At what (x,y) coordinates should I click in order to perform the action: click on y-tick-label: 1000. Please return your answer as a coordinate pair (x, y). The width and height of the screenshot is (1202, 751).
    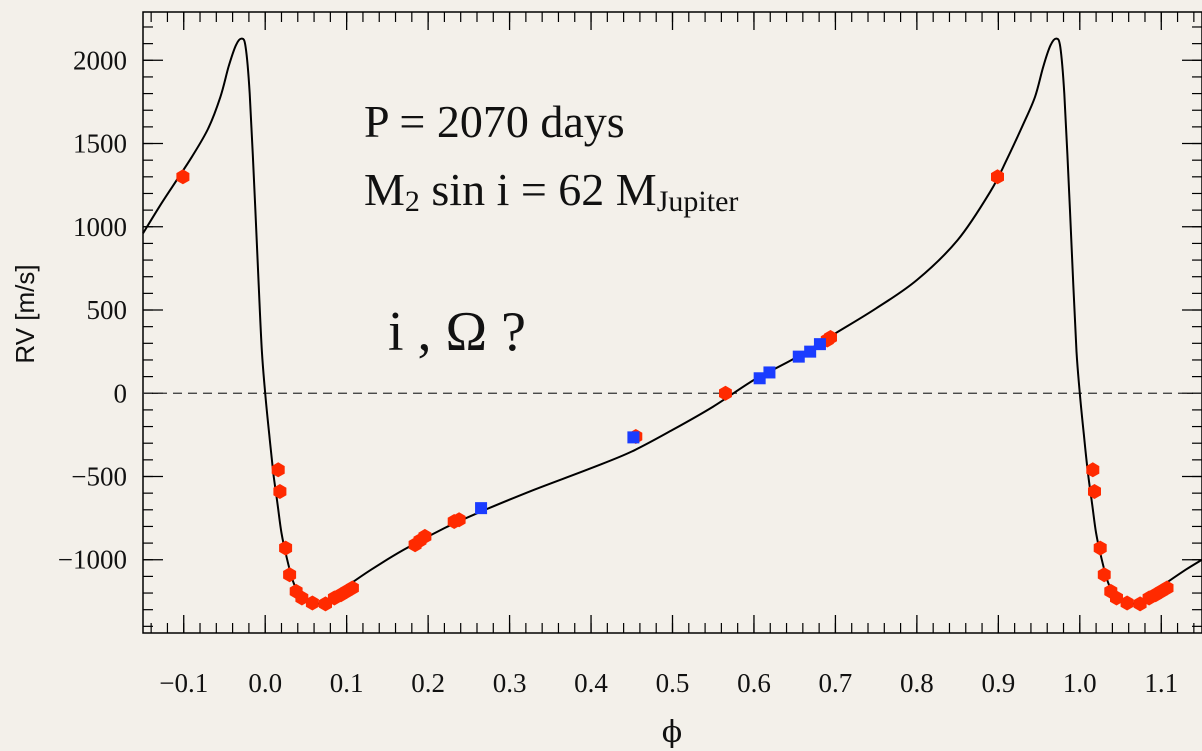
    Looking at the image, I should click on (100, 227).